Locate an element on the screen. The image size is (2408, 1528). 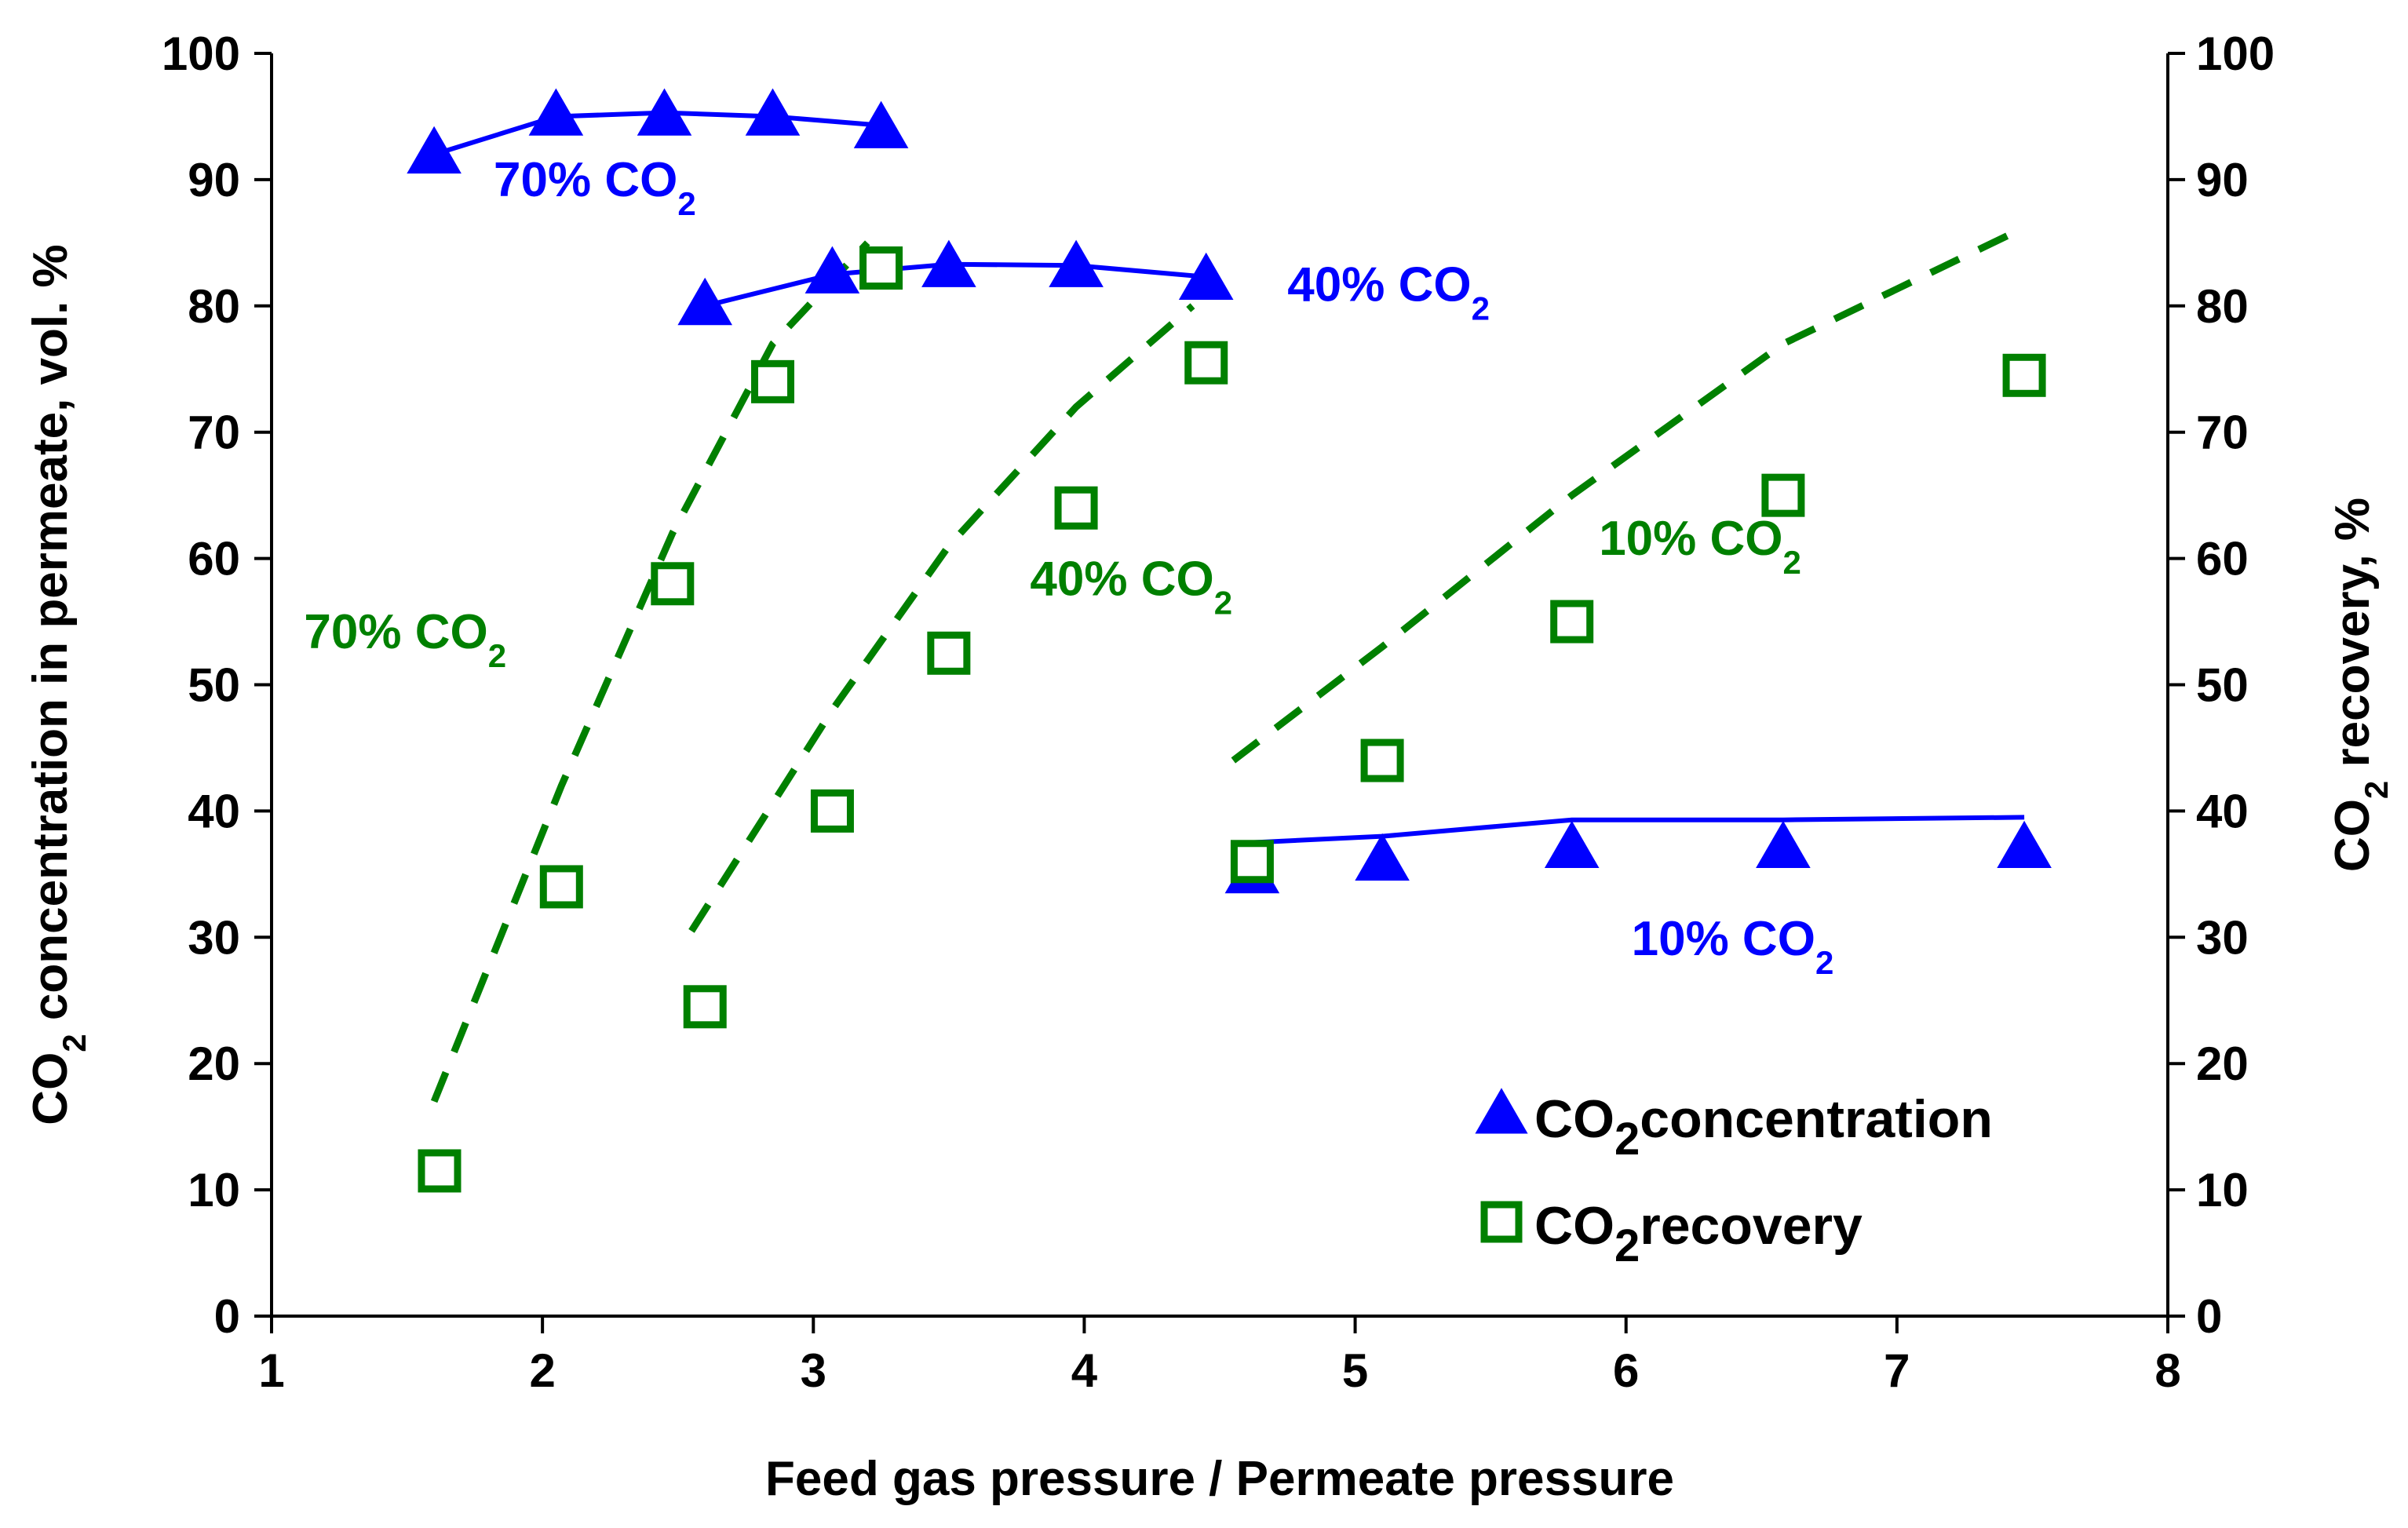
y-left-tick-label: 90 is located at coordinates (214, 180).